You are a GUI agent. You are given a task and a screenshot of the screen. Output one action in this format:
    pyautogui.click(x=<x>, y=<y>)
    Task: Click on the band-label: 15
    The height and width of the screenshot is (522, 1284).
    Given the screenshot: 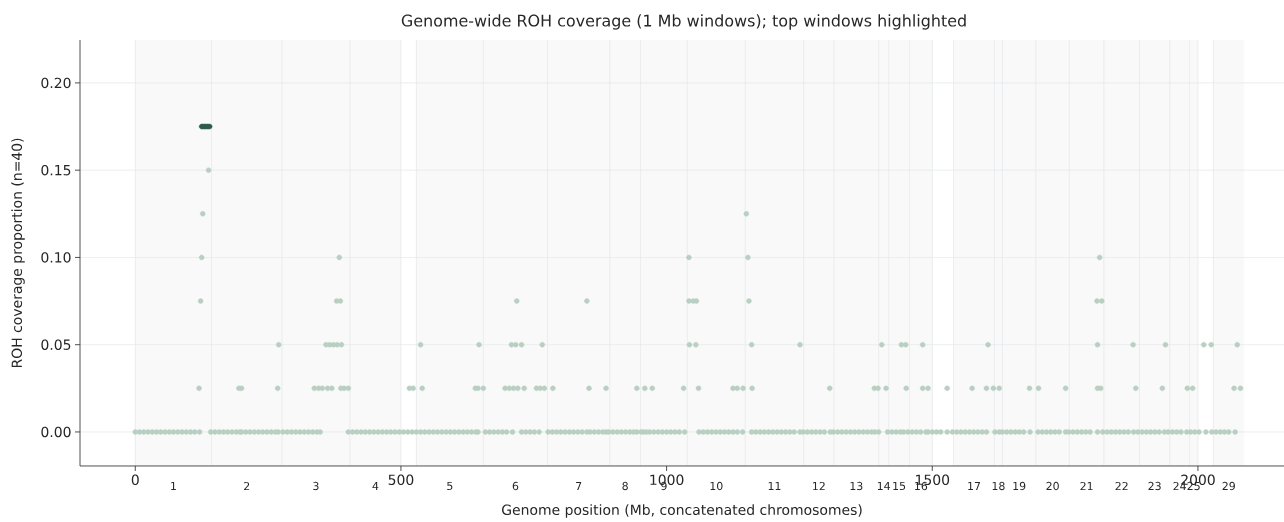 What is the action you would take?
    pyautogui.click(x=899, y=486)
    